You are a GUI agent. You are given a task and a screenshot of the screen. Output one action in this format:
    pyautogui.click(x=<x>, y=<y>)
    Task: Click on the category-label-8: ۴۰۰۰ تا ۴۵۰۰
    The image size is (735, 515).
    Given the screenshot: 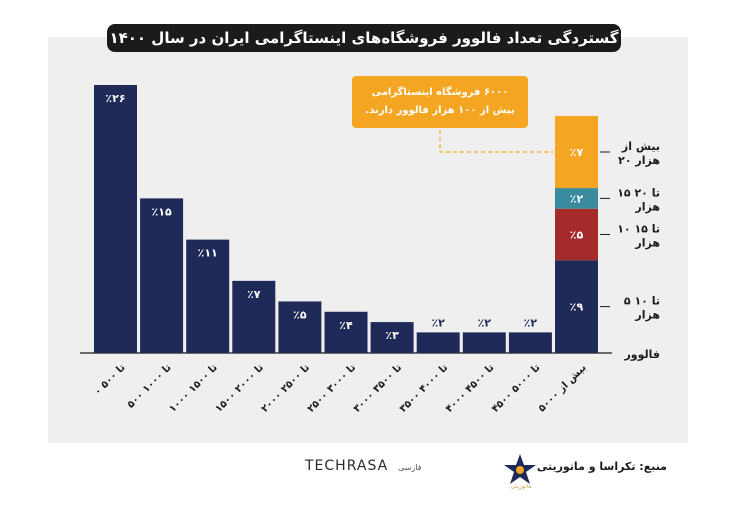 What is the action you would take?
    pyautogui.click(x=470, y=388)
    